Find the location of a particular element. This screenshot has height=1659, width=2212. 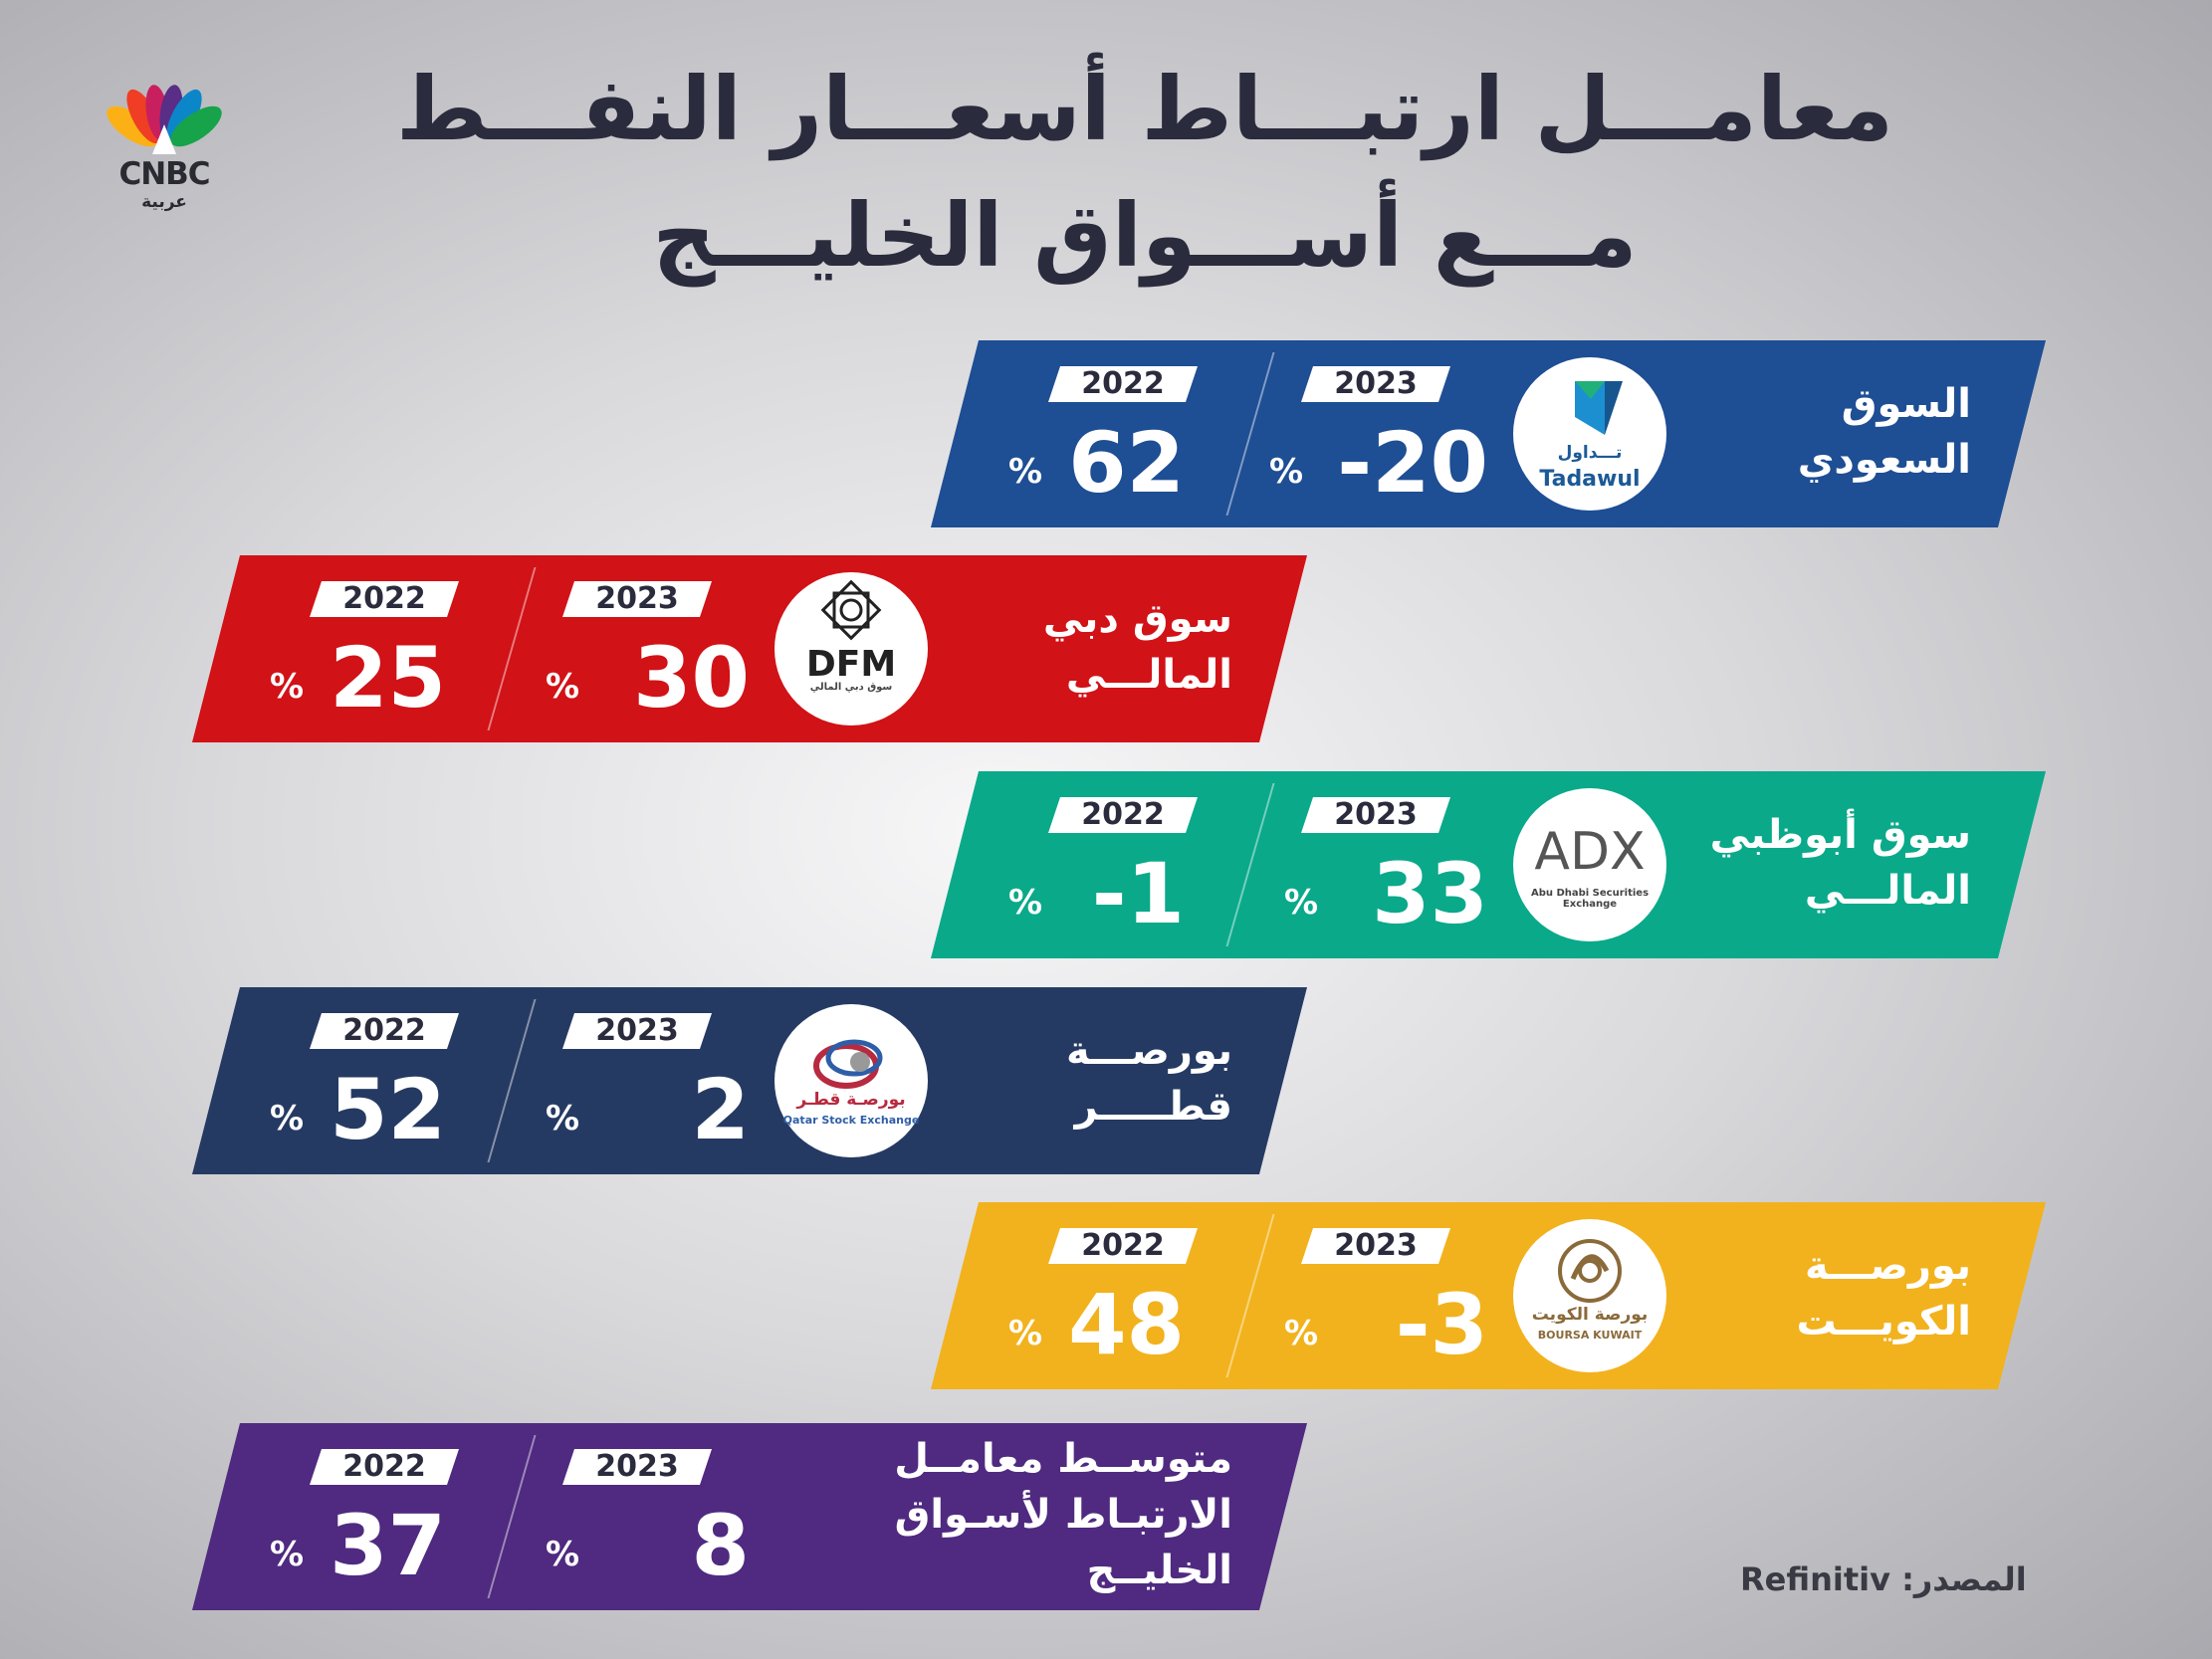

dfm-emblem: DFM سوق دبي المالي is located at coordinates (851, 649).